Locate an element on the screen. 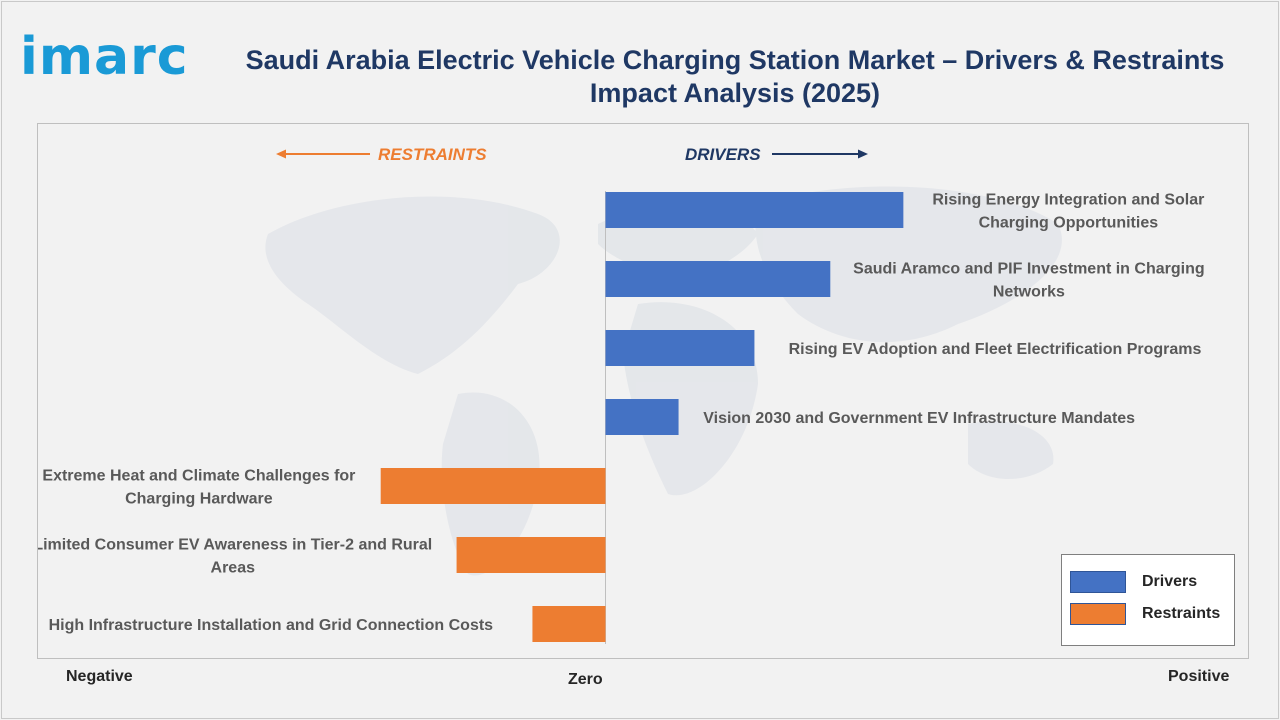  drivers-direction-label: DRIVERS is located at coordinates (723, 154).